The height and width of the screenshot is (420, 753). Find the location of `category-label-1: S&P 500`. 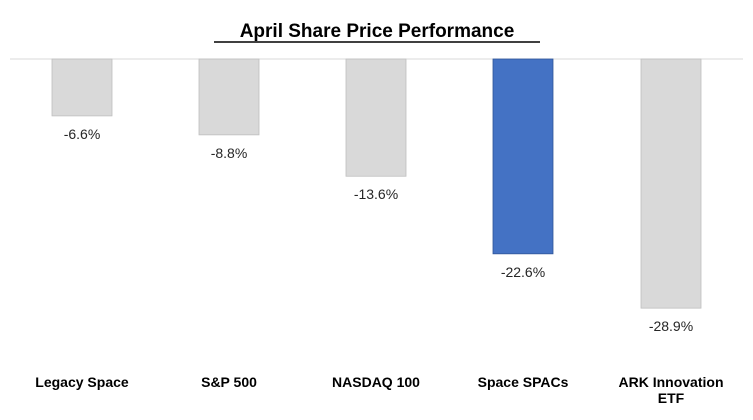

category-label-1: S&P 500 is located at coordinates (229, 382).